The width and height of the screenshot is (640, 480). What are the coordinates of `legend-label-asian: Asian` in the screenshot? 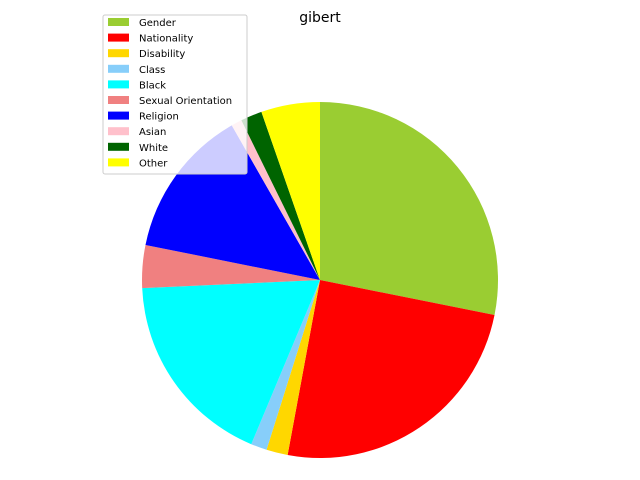 It's located at (152, 132).